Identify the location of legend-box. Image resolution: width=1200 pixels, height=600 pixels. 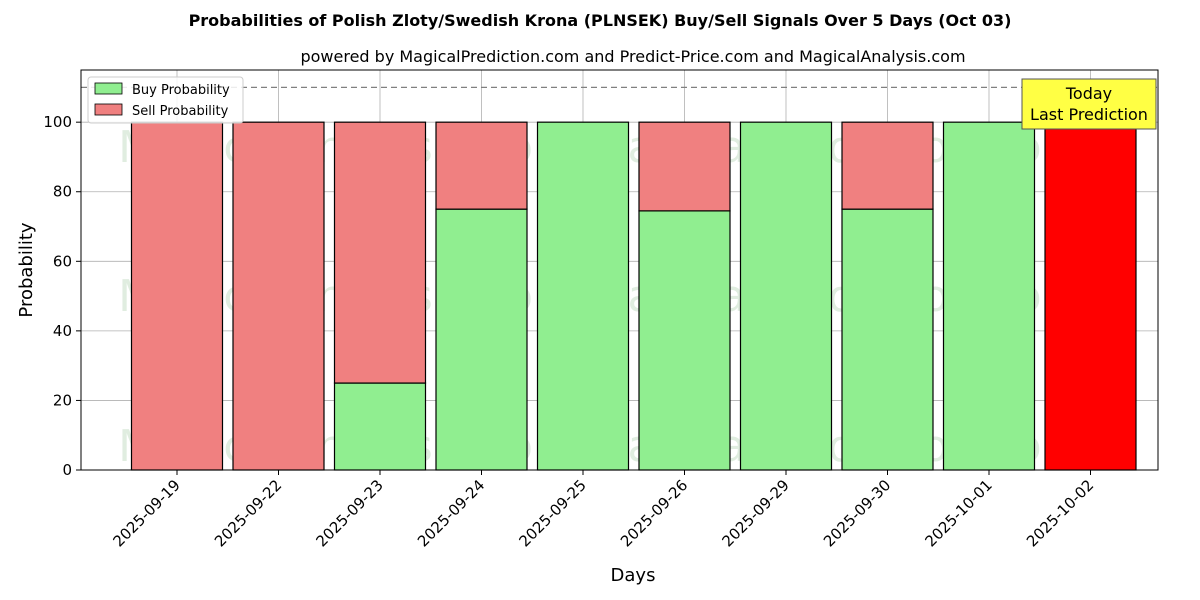
(165, 100).